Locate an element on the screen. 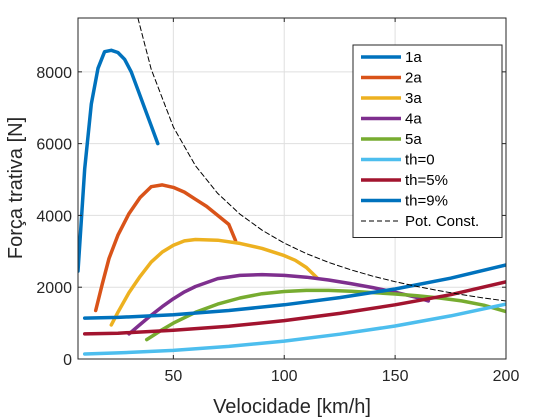  y-tick-label: 0 is located at coordinates (67, 360).